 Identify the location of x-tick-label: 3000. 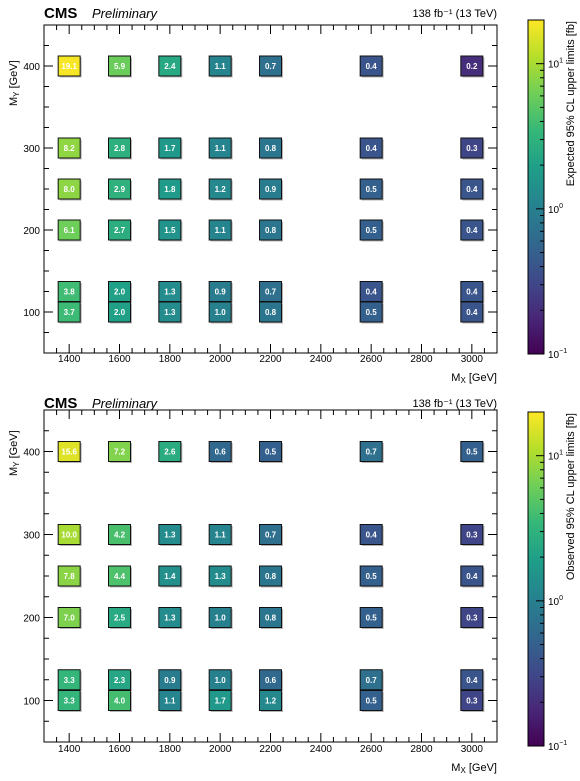
(472, 749).